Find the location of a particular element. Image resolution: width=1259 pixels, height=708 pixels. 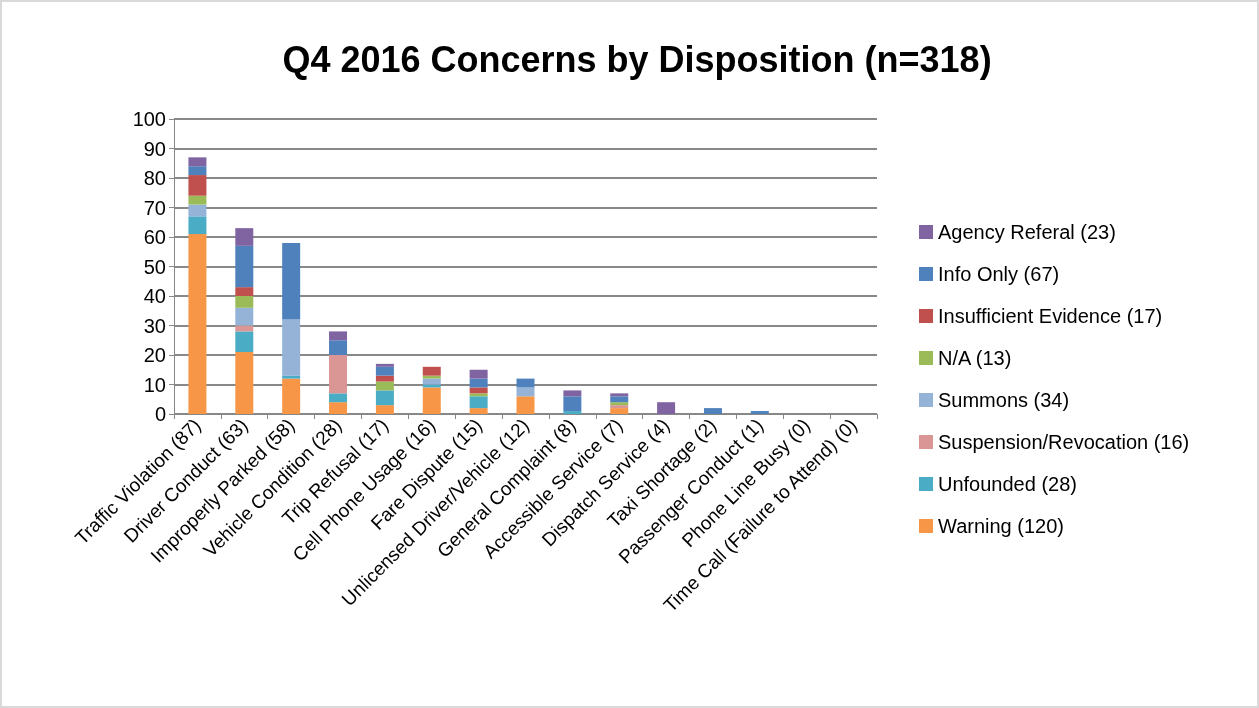

y-tick-label: 30 is located at coordinates (154, 325).